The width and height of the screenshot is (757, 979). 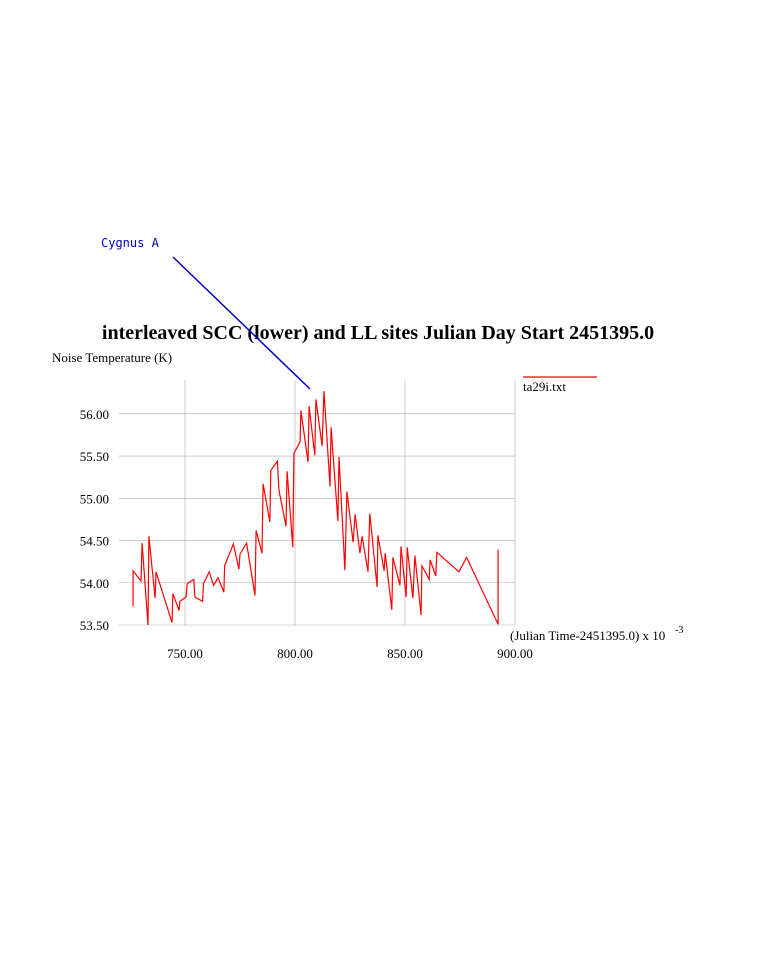 I want to click on x-tick-label: 900.00, so click(x=515, y=653).